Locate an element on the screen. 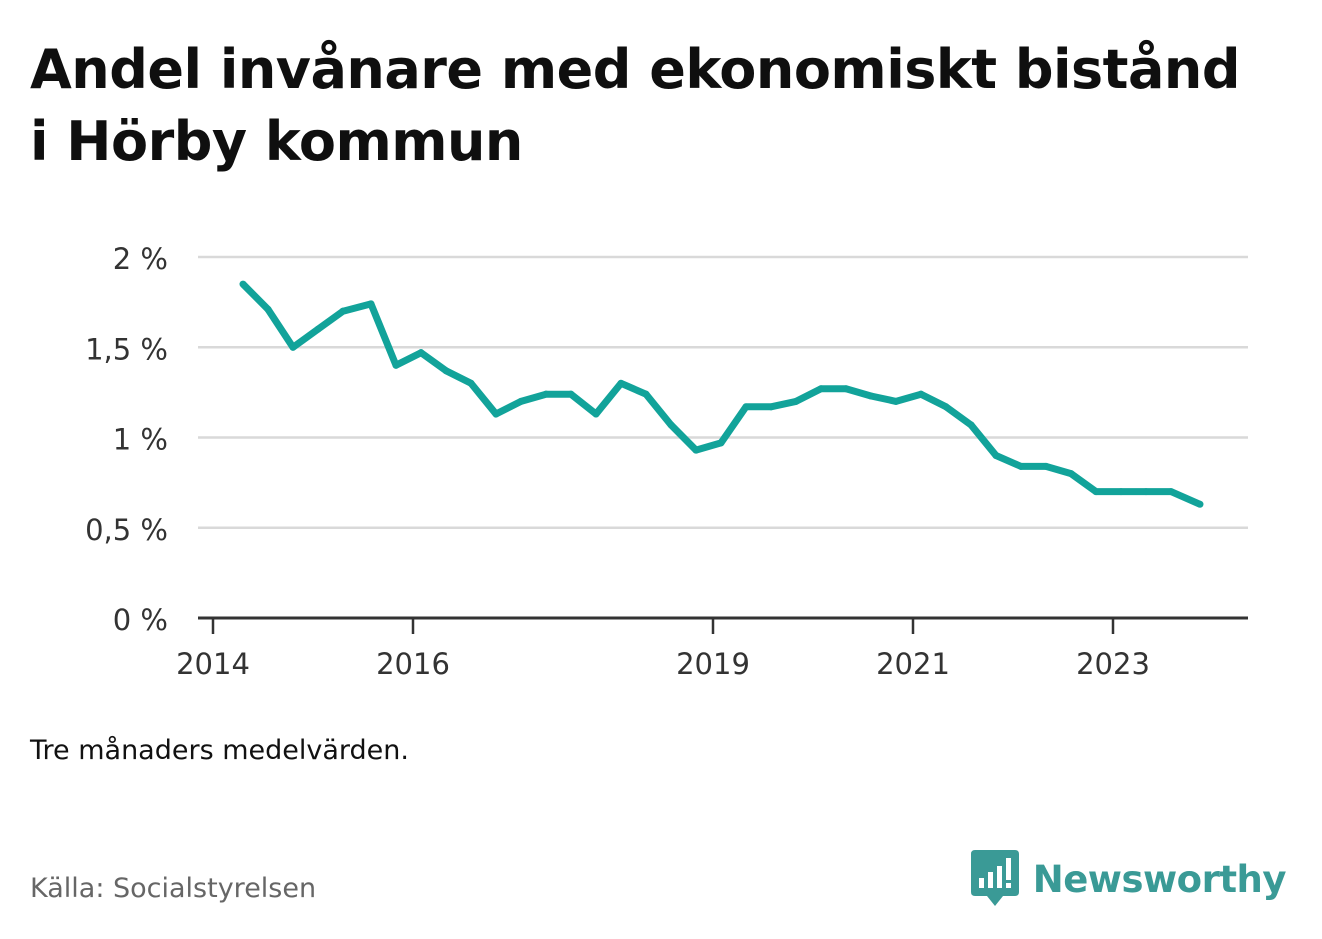 This screenshot has height=939, width=1322. x-tick-label: 2019 is located at coordinates (713, 664).